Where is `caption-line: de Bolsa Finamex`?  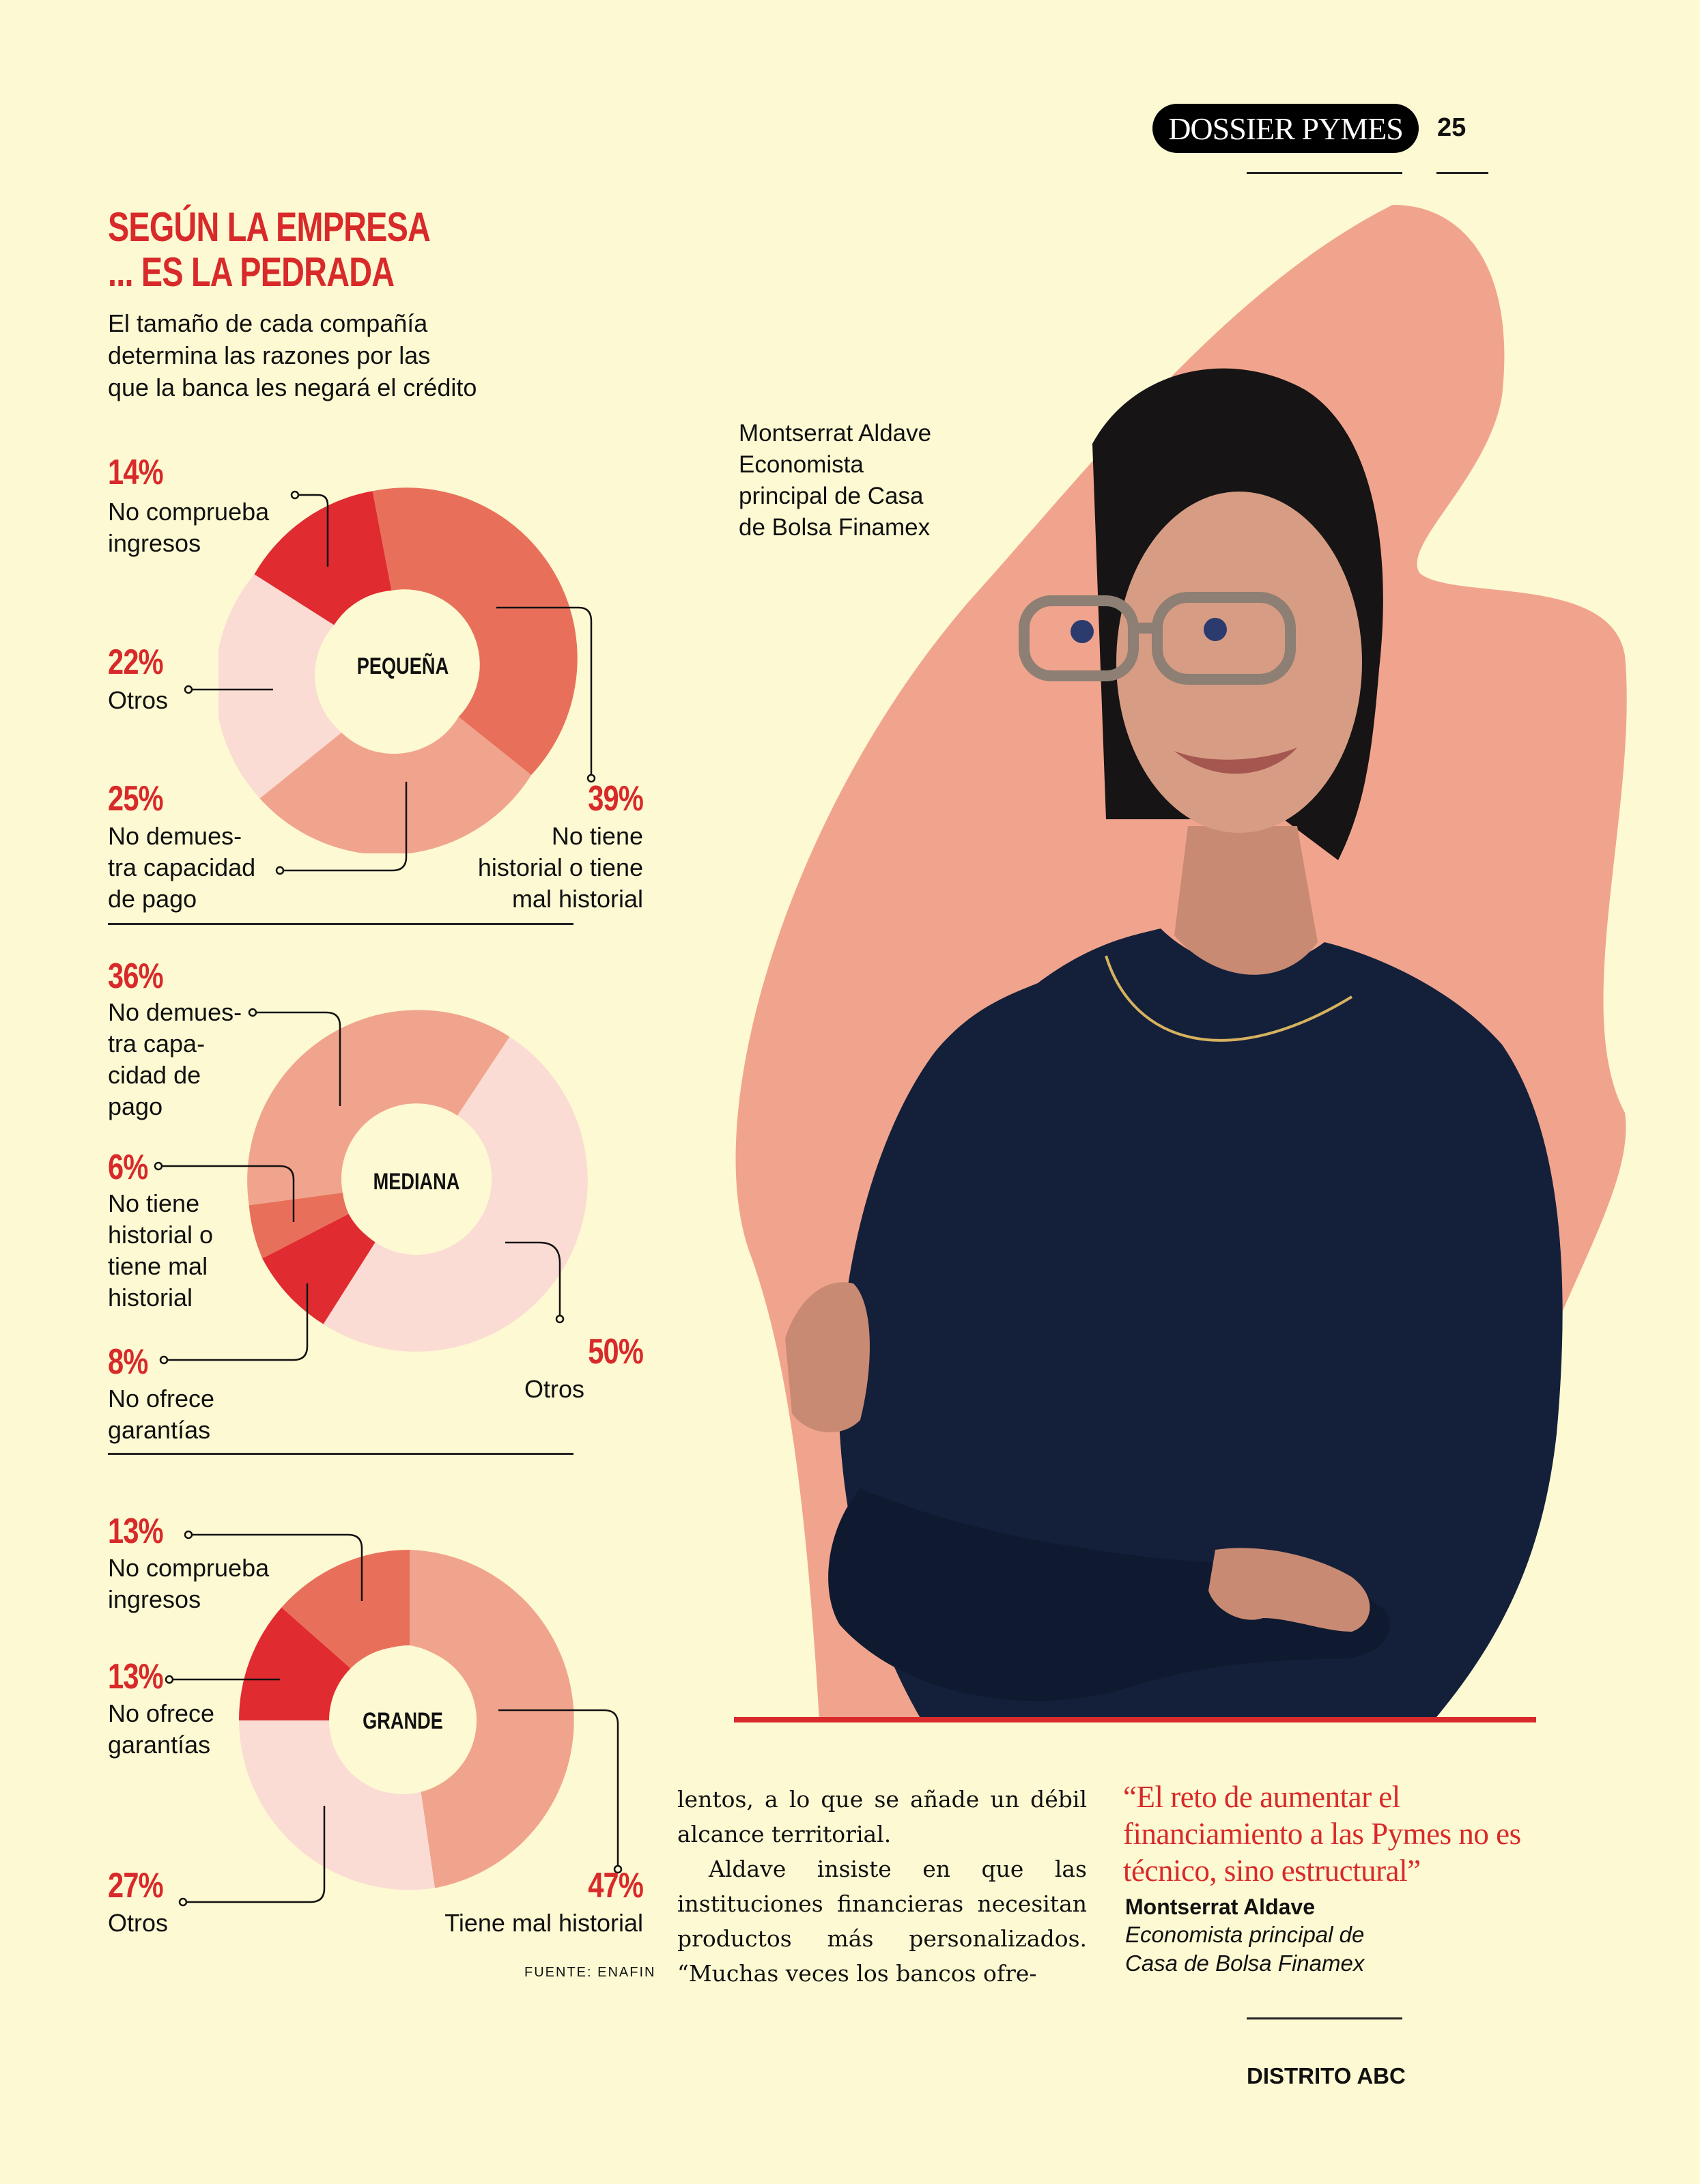 caption-line: de Bolsa Finamex is located at coordinates (835, 527).